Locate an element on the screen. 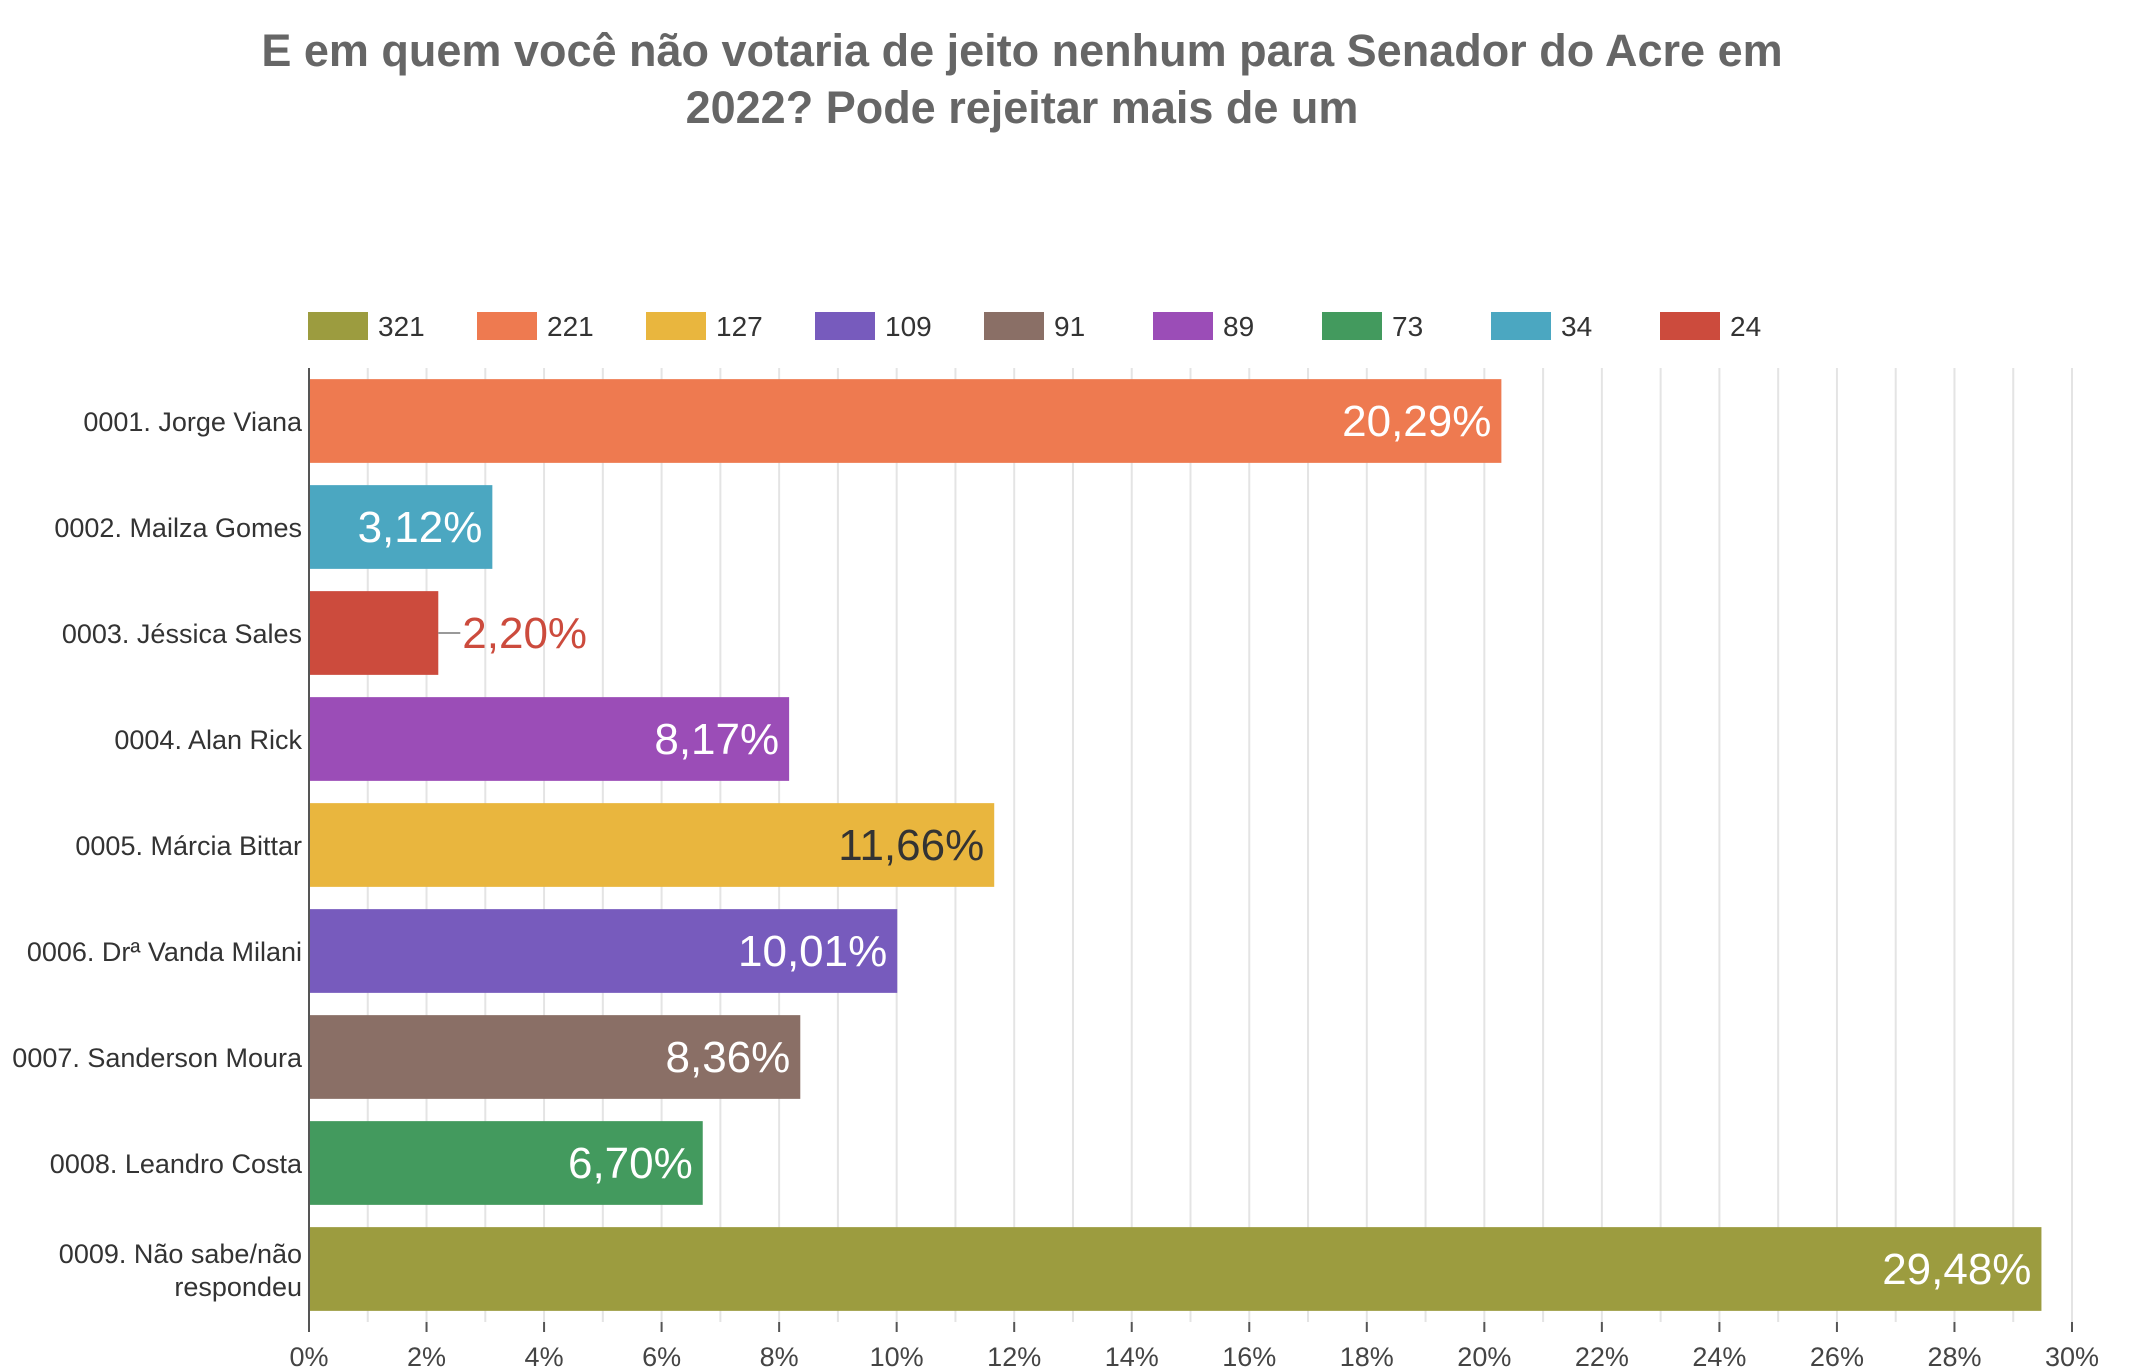 The image size is (2130, 1372). data-label: 2,20% is located at coordinates (524, 633).